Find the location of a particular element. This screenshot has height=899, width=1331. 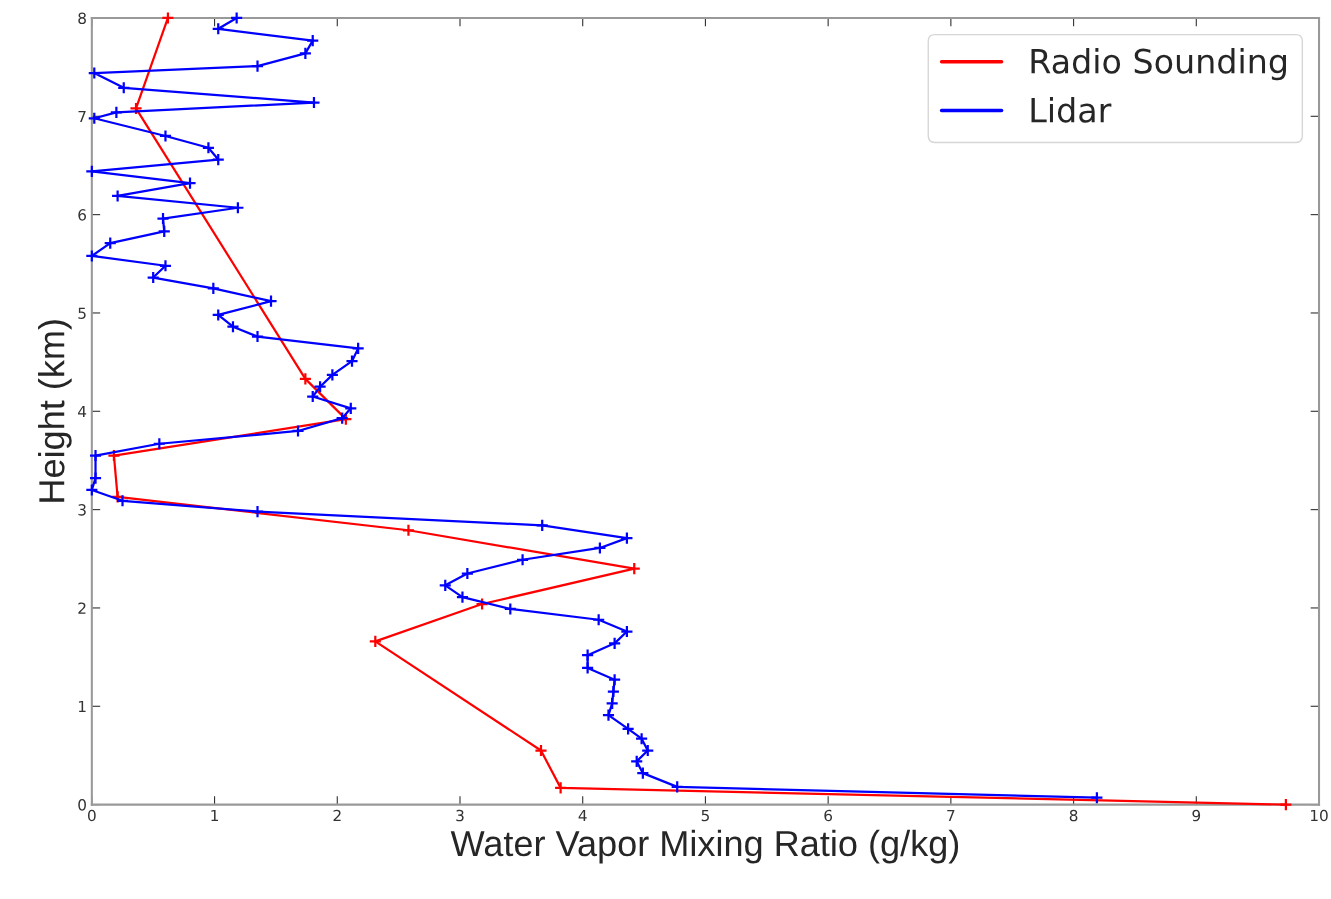

y-tick-label: 1 is located at coordinates (82, 706).